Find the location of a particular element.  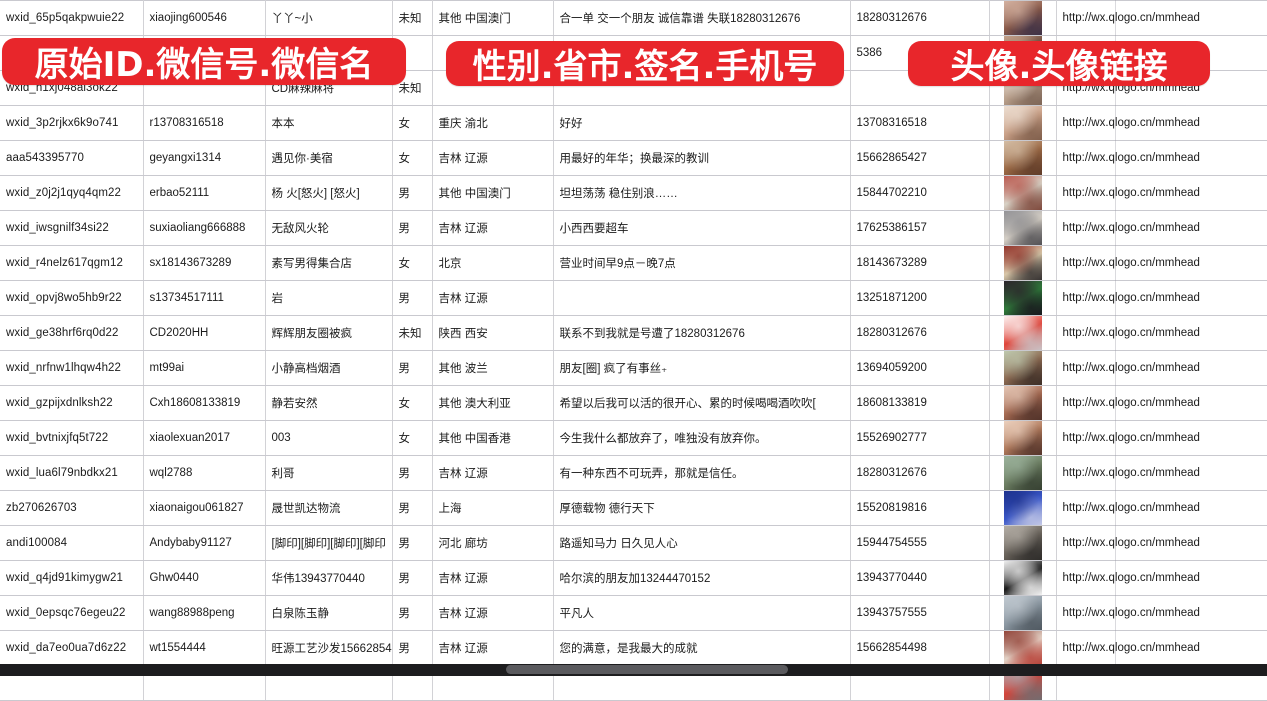

horizontal-scrollbar-thumb is located at coordinates (647, 669).